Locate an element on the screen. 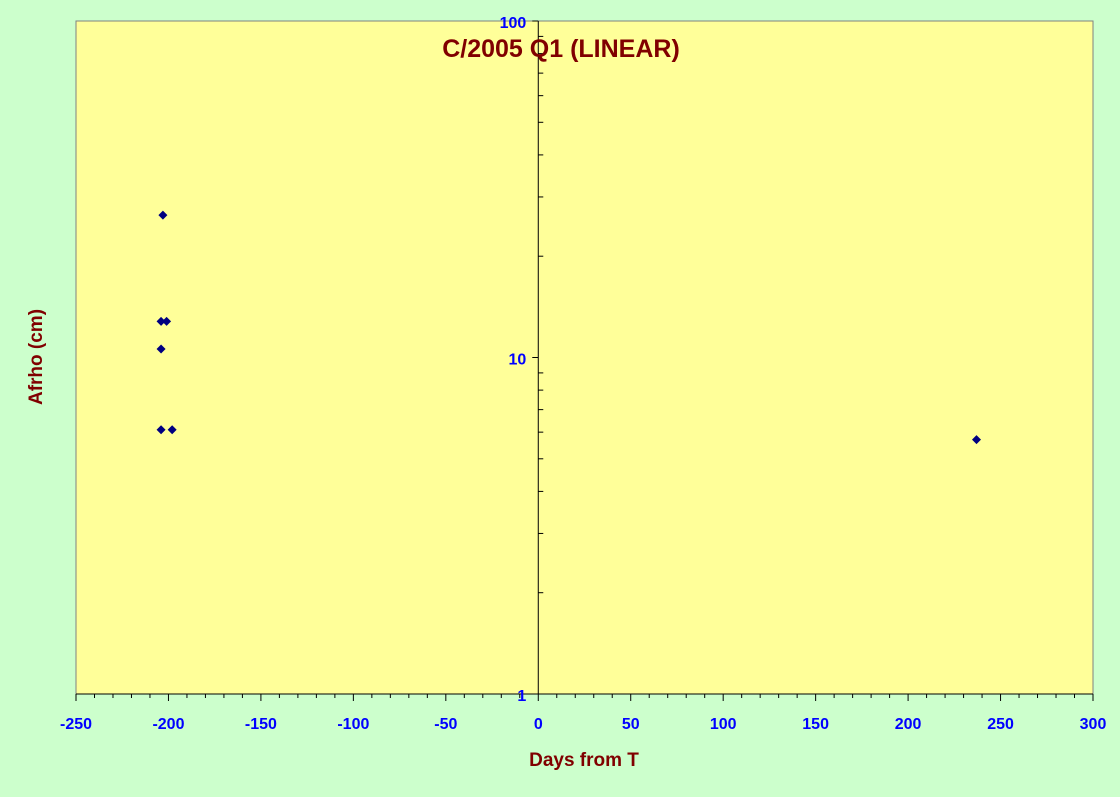 The image size is (1120, 797). x-axis-label: Days from T is located at coordinates (584, 760).